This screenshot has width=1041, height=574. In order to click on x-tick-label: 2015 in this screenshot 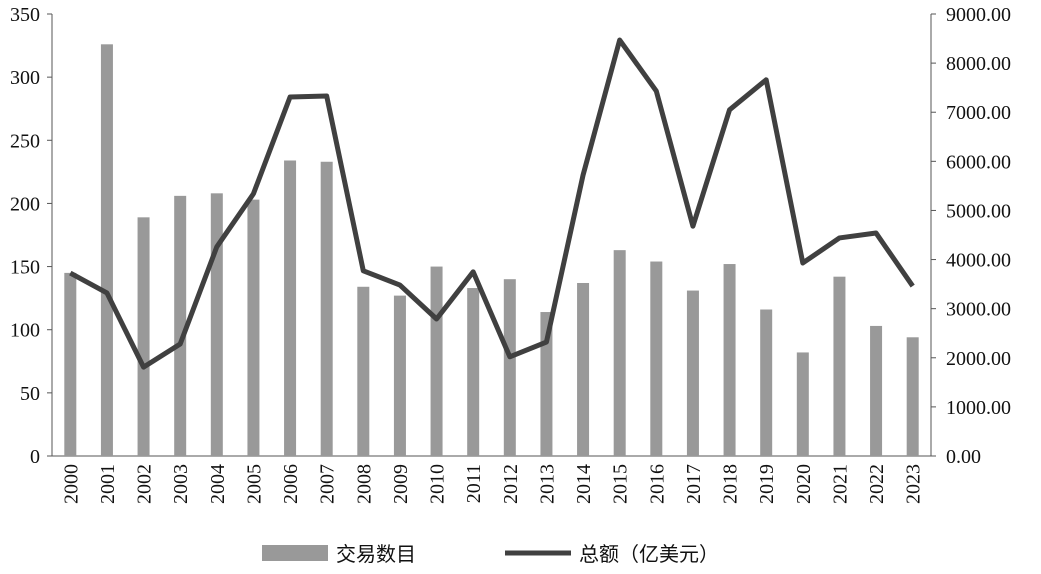, I will do `click(621, 484)`.